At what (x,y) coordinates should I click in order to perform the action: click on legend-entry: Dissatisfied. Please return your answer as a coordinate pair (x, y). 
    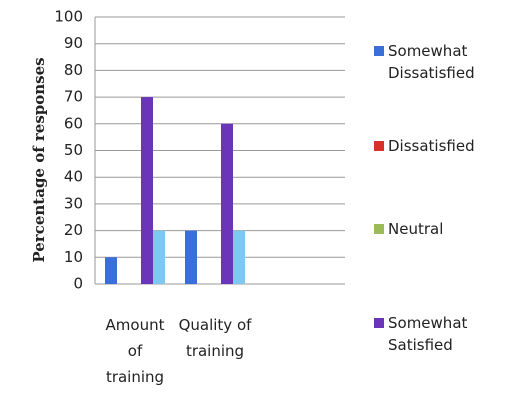
    Looking at the image, I should click on (443, 146).